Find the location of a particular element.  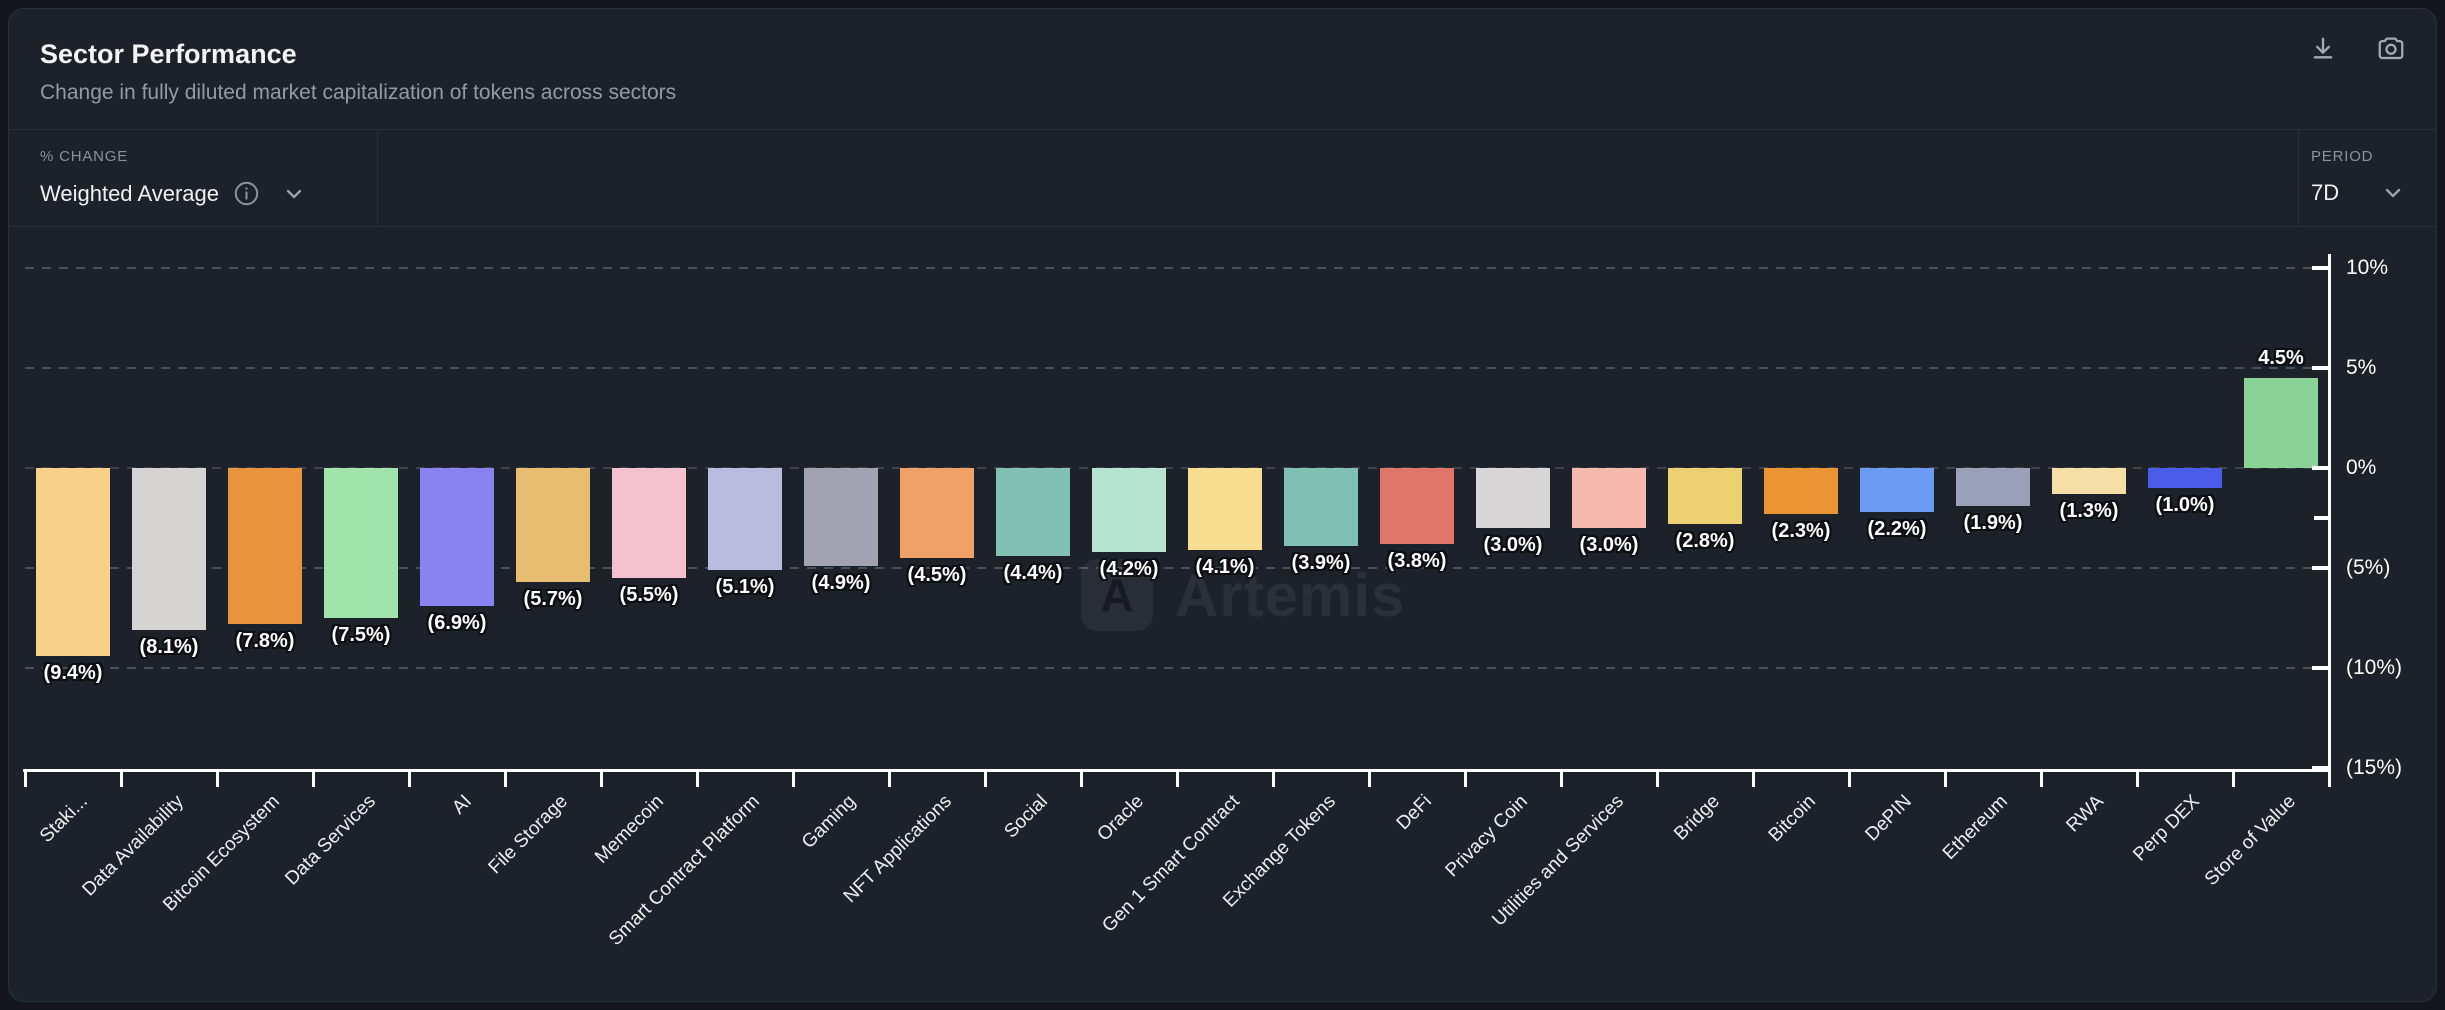

x-axis-label-Data Services: Data Services is located at coordinates (330, 840).